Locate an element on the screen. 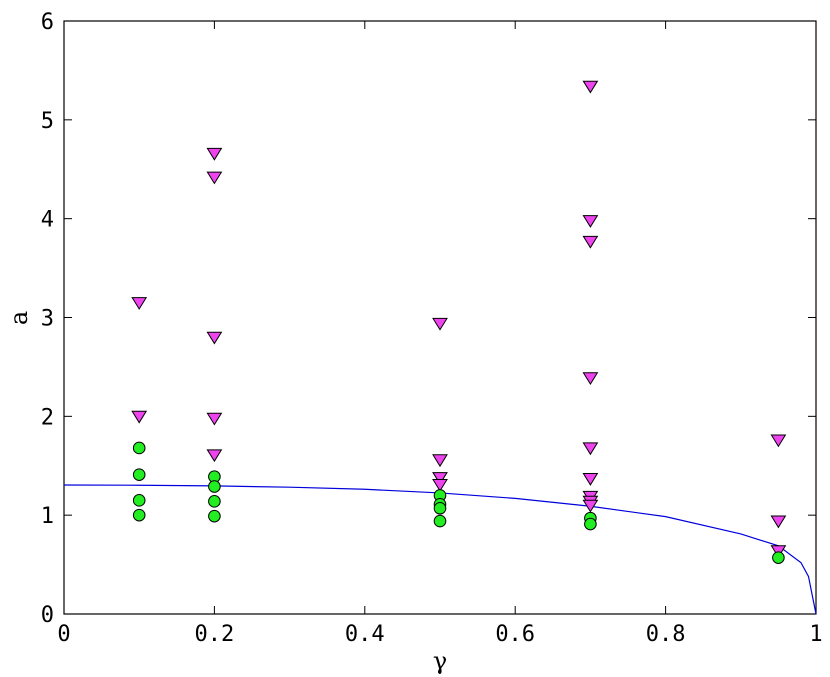 This screenshot has width=830, height=677. y-tick-label: 6 is located at coordinates (47, 22).